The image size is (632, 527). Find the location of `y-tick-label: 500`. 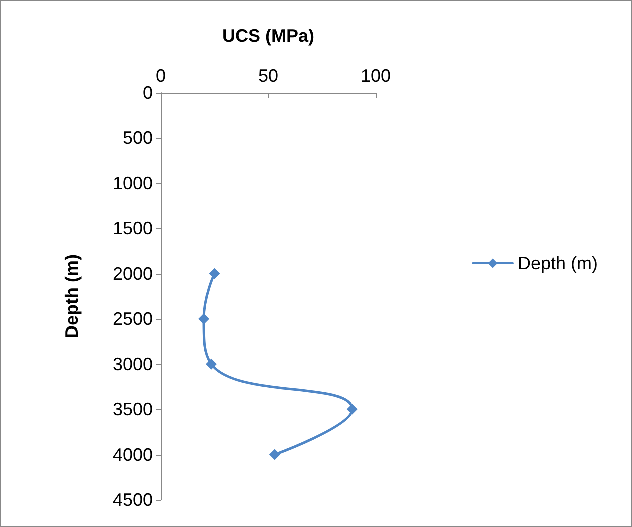

y-tick-label: 500 is located at coordinates (137, 138).